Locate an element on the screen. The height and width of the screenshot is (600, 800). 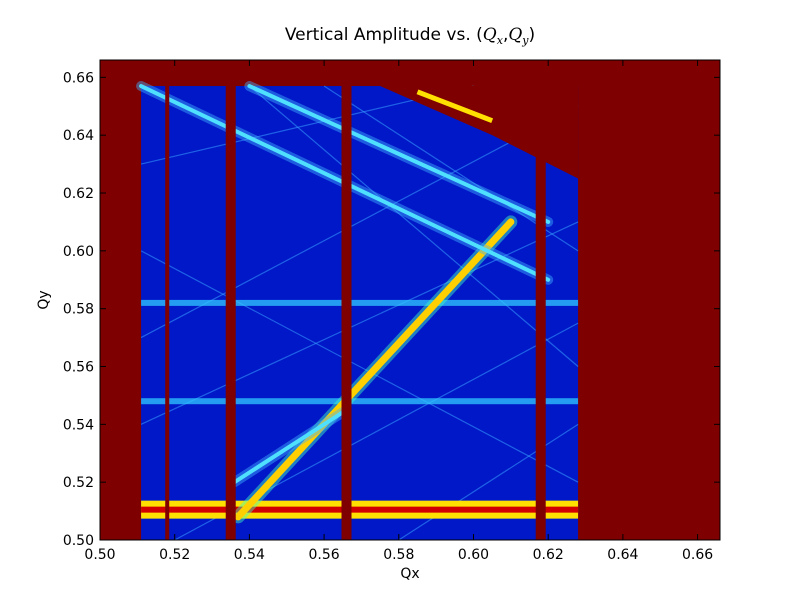
x-tick-label: 0.64 is located at coordinates (622, 555).